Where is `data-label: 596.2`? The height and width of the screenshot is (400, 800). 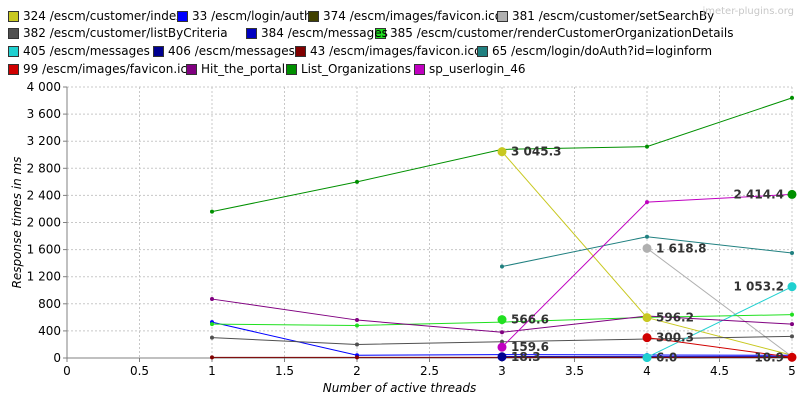
data-label: 596.2 is located at coordinates (675, 318).